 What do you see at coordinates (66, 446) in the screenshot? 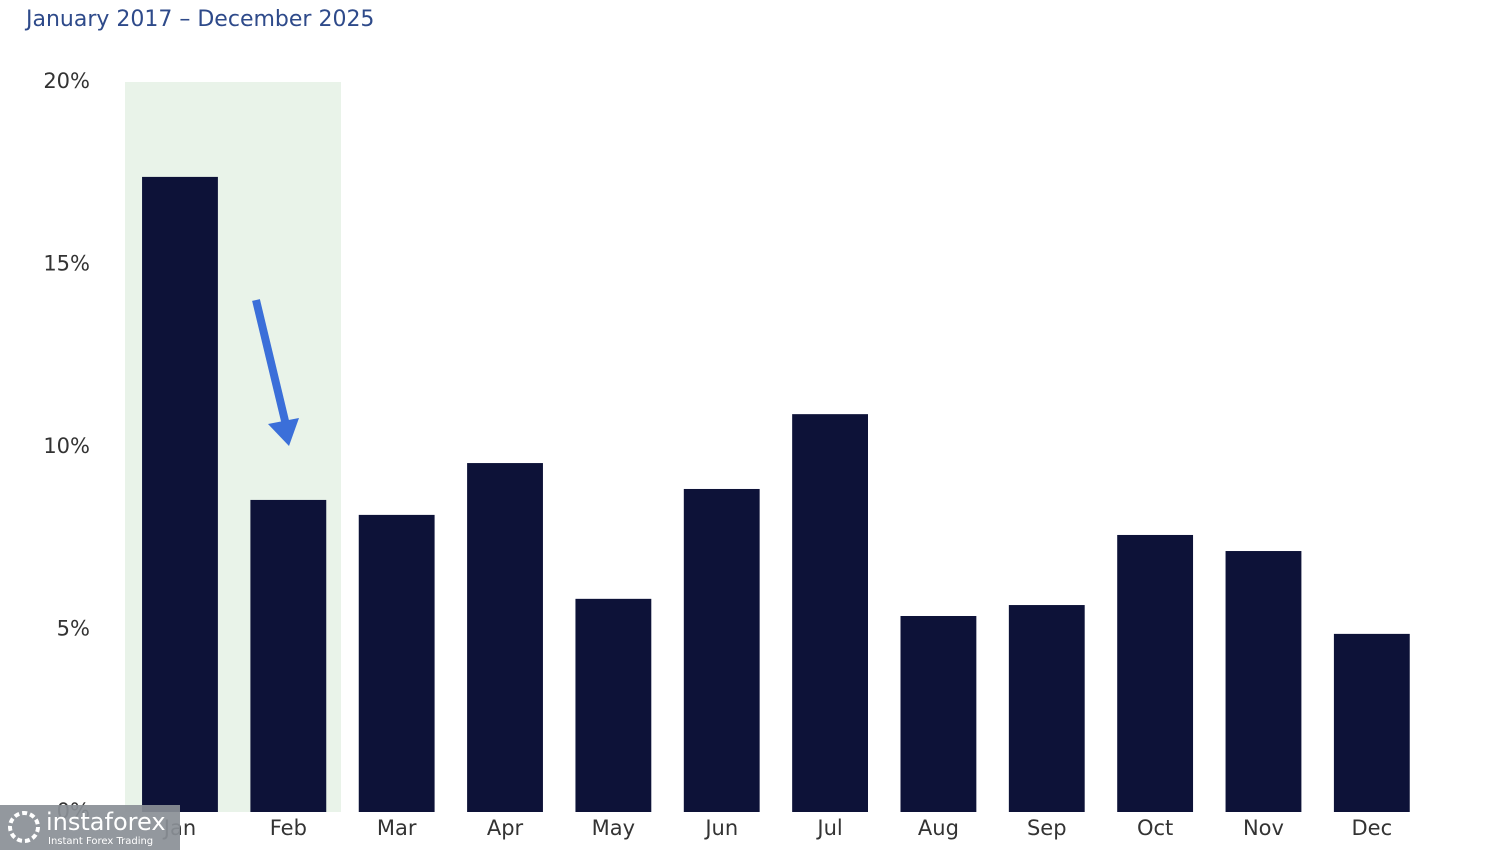
I see `y-tick-label: 10%` at bounding box center [66, 446].